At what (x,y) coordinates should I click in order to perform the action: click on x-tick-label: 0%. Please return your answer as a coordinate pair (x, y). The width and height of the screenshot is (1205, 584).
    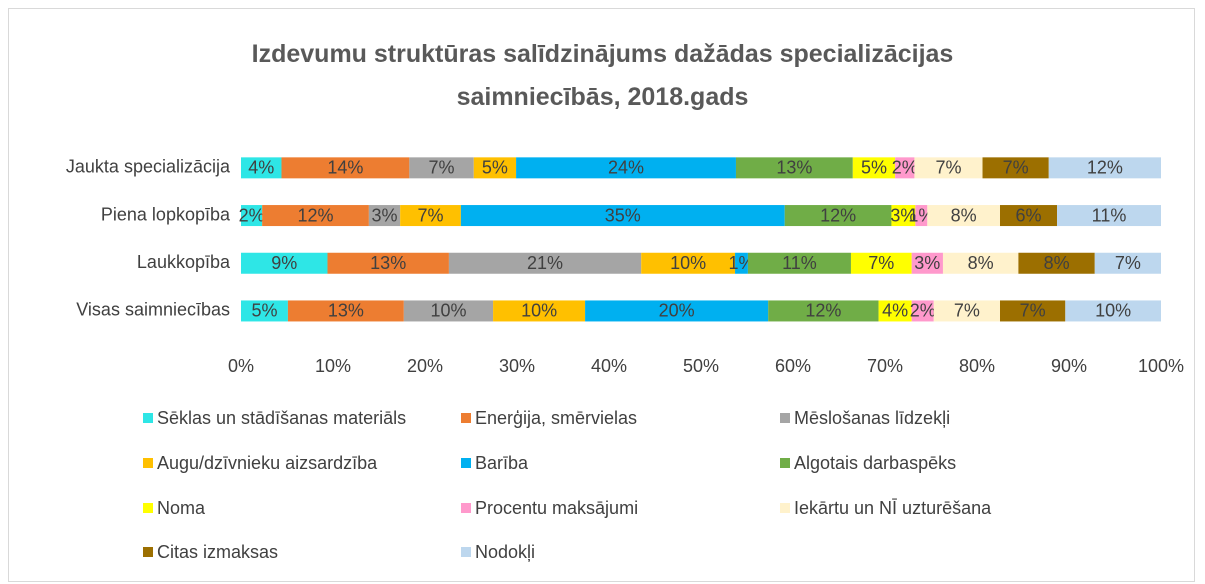
    Looking at the image, I should click on (241, 366).